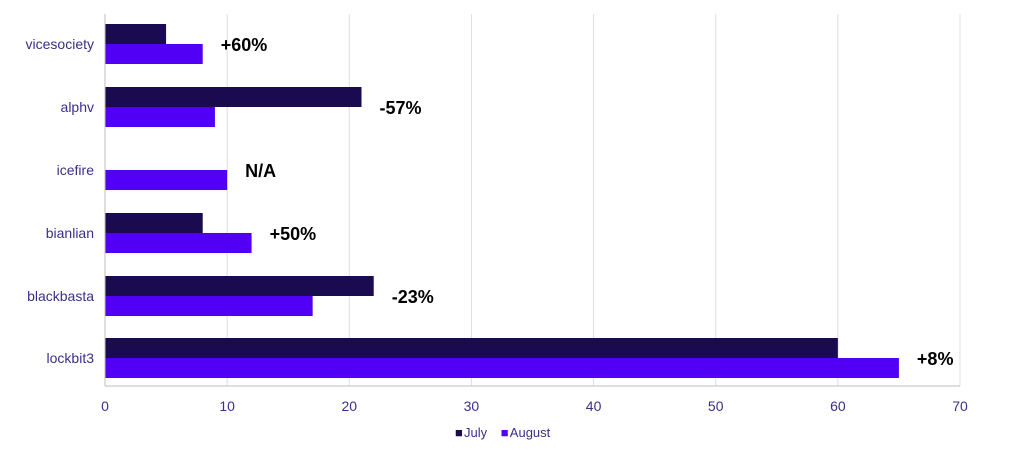  What do you see at coordinates (233, 97) in the screenshot?
I see `bar-july-alphv` at bounding box center [233, 97].